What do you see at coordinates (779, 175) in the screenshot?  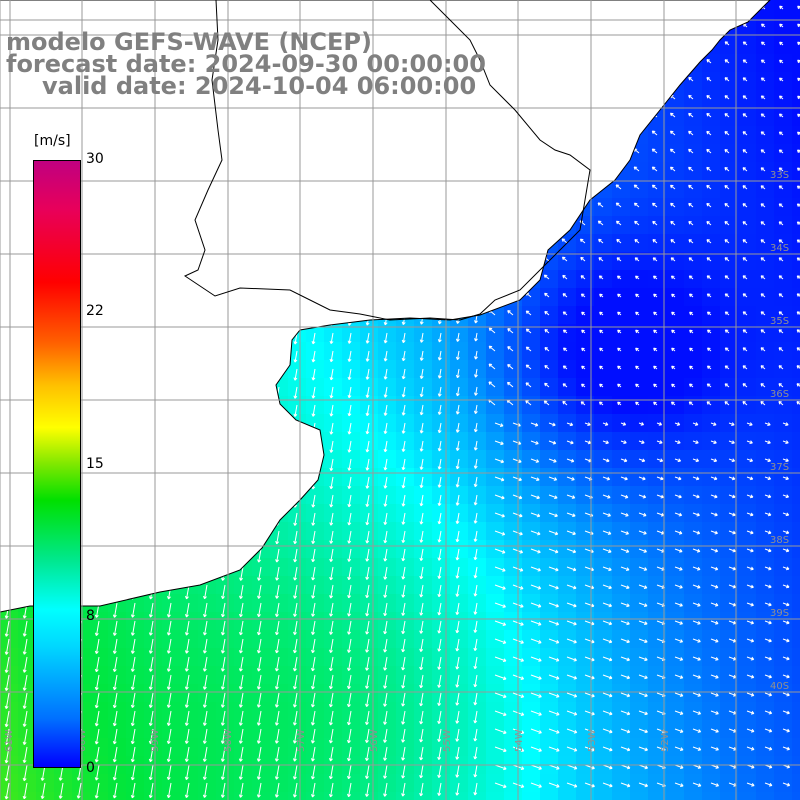 I see `lat-label: 33S` at bounding box center [779, 175].